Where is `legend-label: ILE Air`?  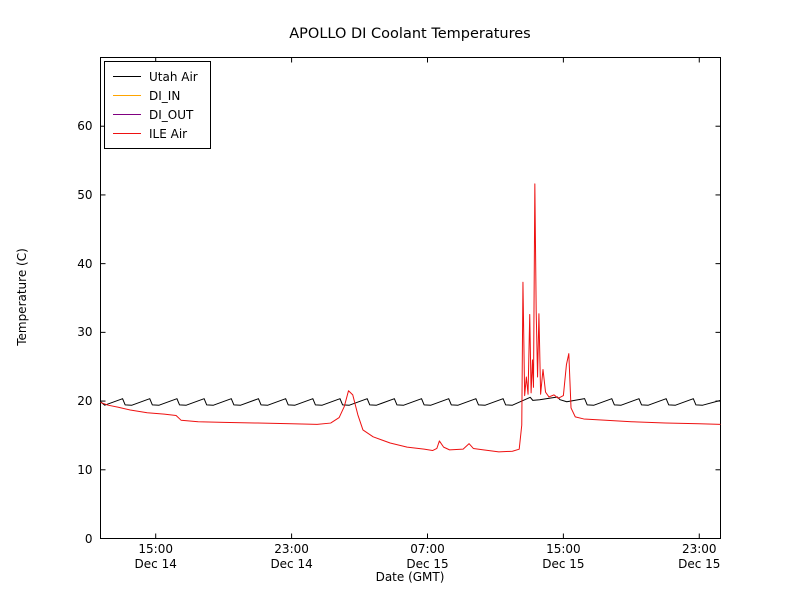 legend-label: ILE Air is located at coordinates (168, 133).